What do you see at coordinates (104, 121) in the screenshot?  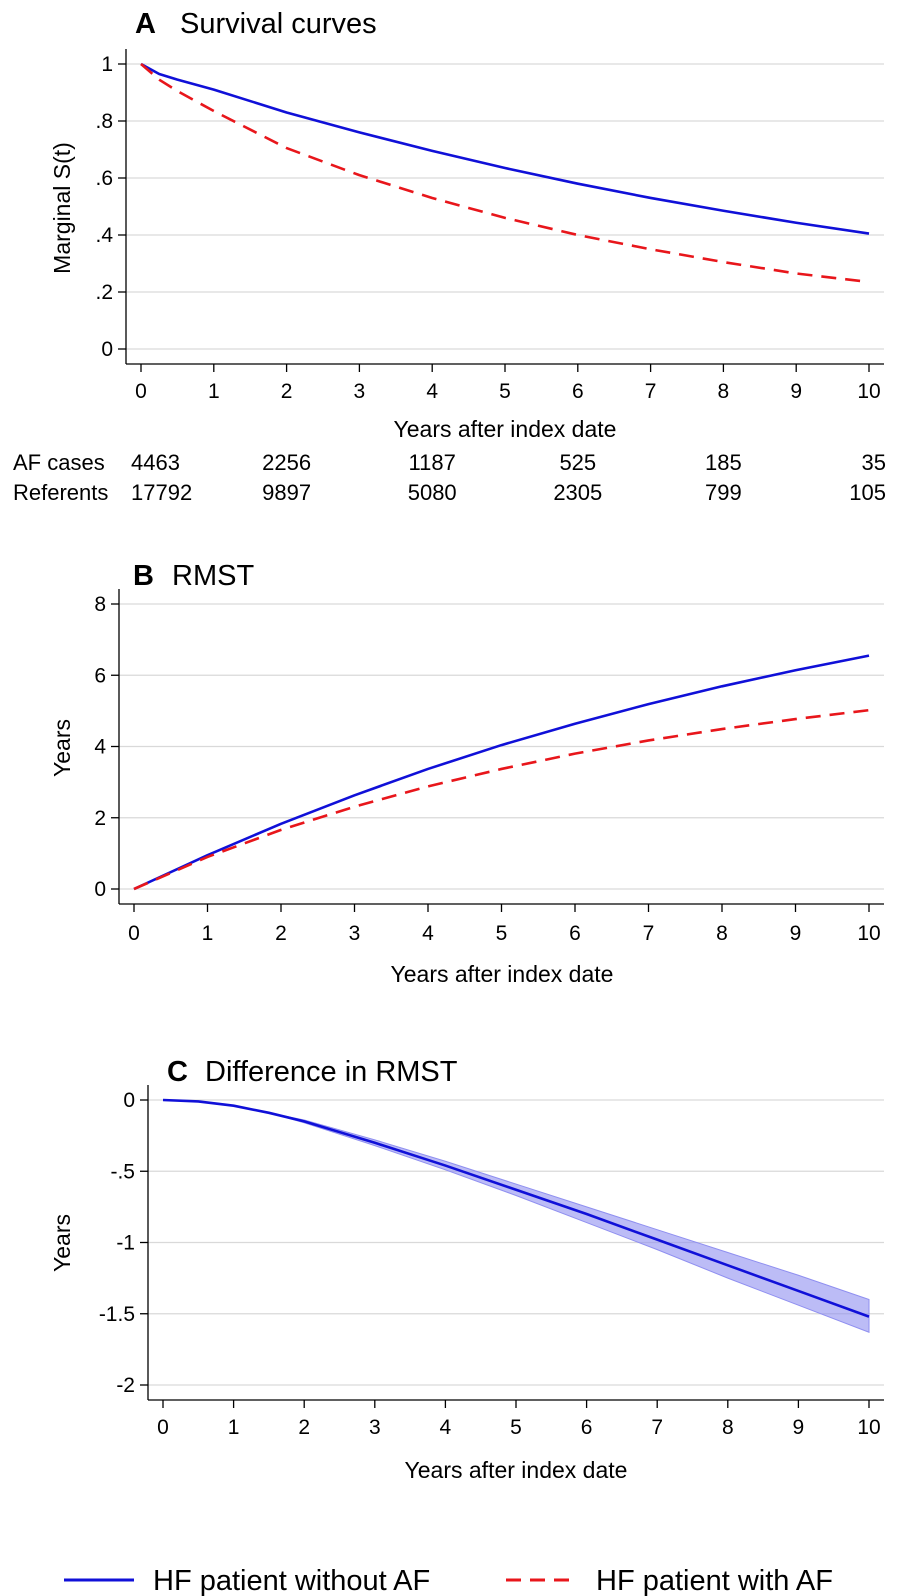 I see `y-tick-label: .8` at bounding box center [104, 121].